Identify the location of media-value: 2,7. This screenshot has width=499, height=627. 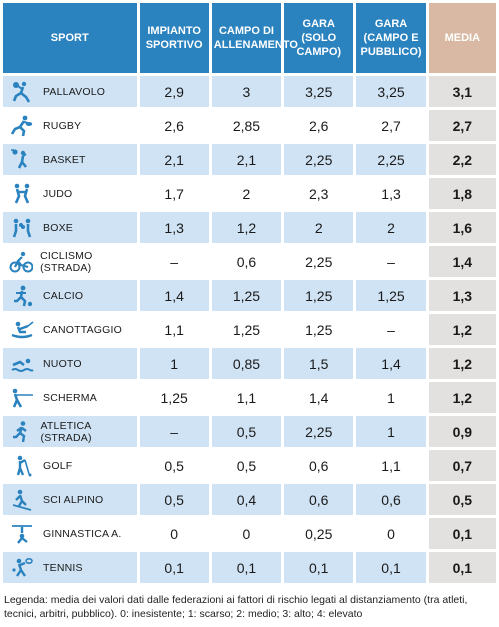
(462, 125).